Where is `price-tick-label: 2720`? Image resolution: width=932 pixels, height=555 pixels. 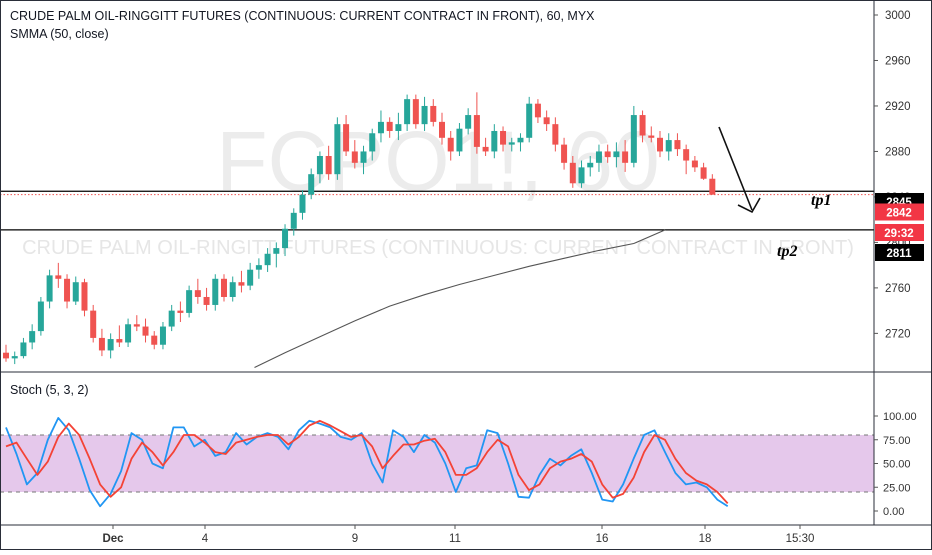 price-tick-label: 2720 is located at coordinates (898, 334).